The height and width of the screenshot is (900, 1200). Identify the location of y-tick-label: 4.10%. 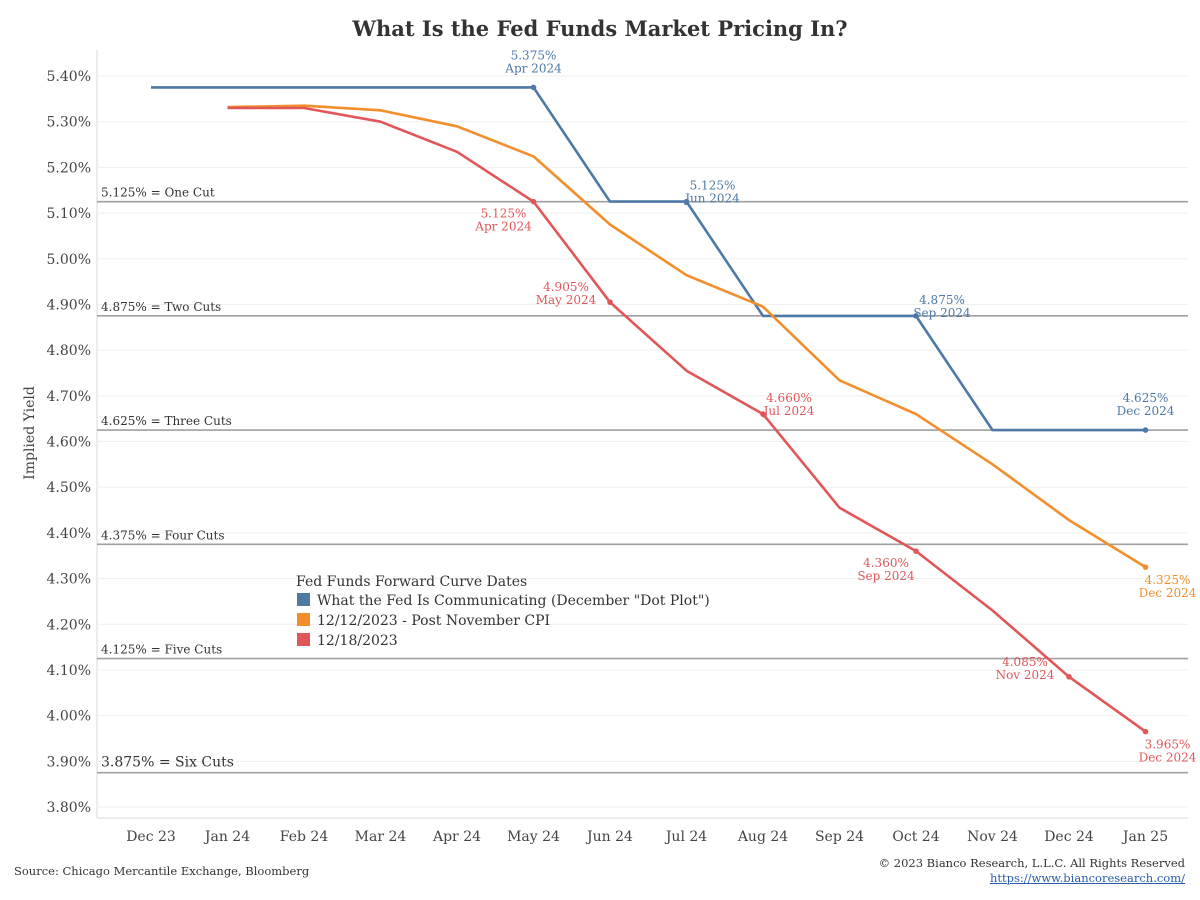
(69, 671).